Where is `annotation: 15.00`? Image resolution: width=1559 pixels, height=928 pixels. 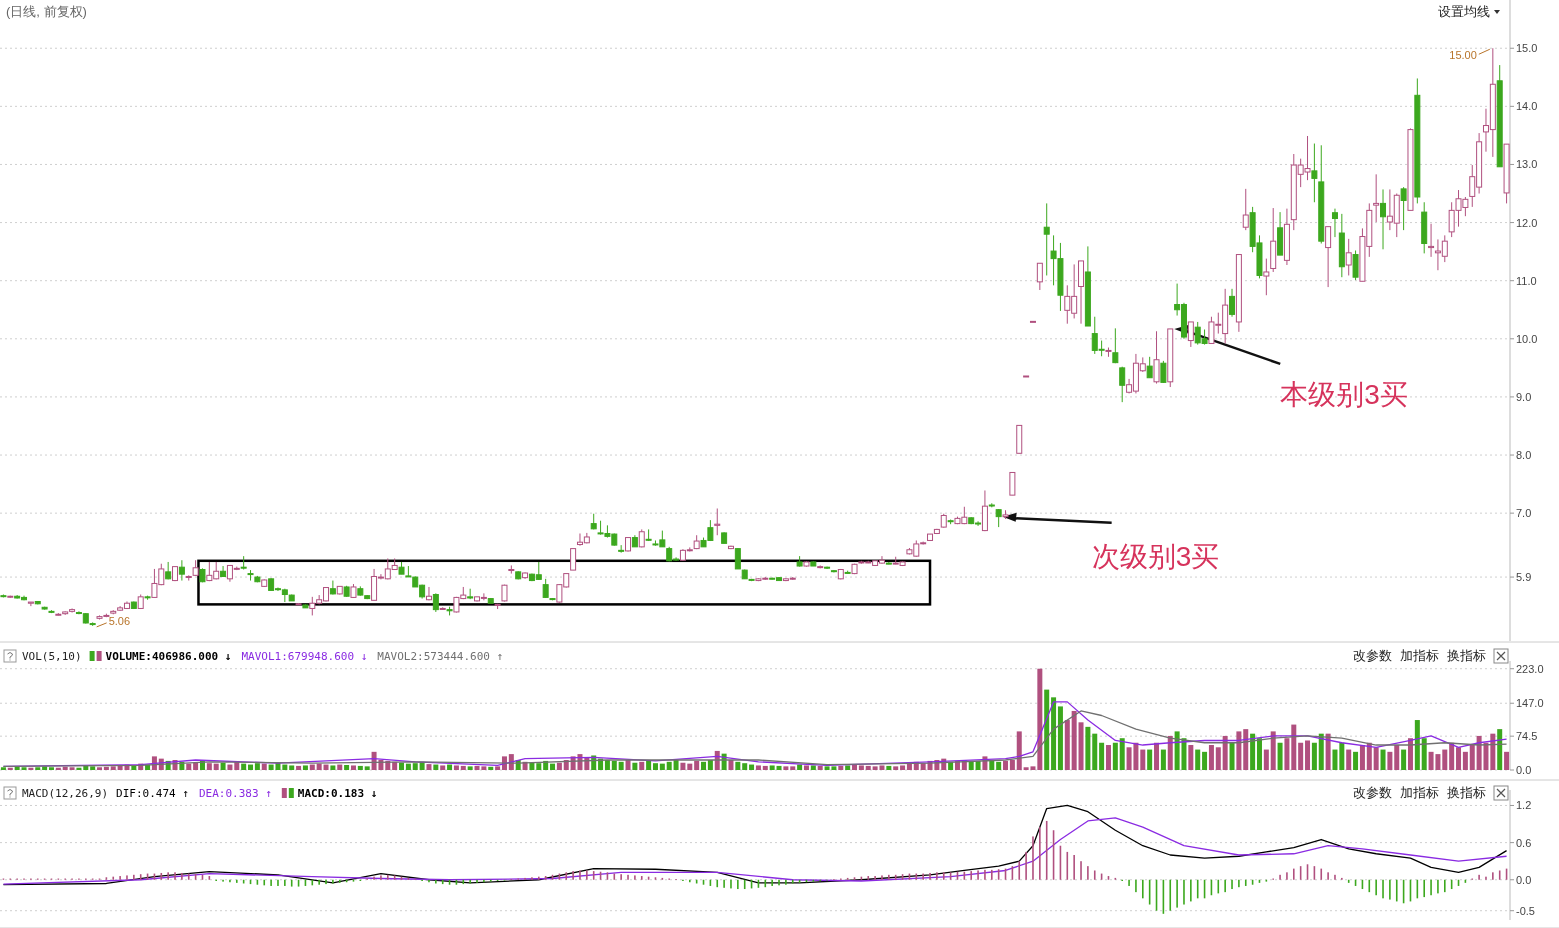 annotation: 15.00 is located at coordinates (1463, 55).